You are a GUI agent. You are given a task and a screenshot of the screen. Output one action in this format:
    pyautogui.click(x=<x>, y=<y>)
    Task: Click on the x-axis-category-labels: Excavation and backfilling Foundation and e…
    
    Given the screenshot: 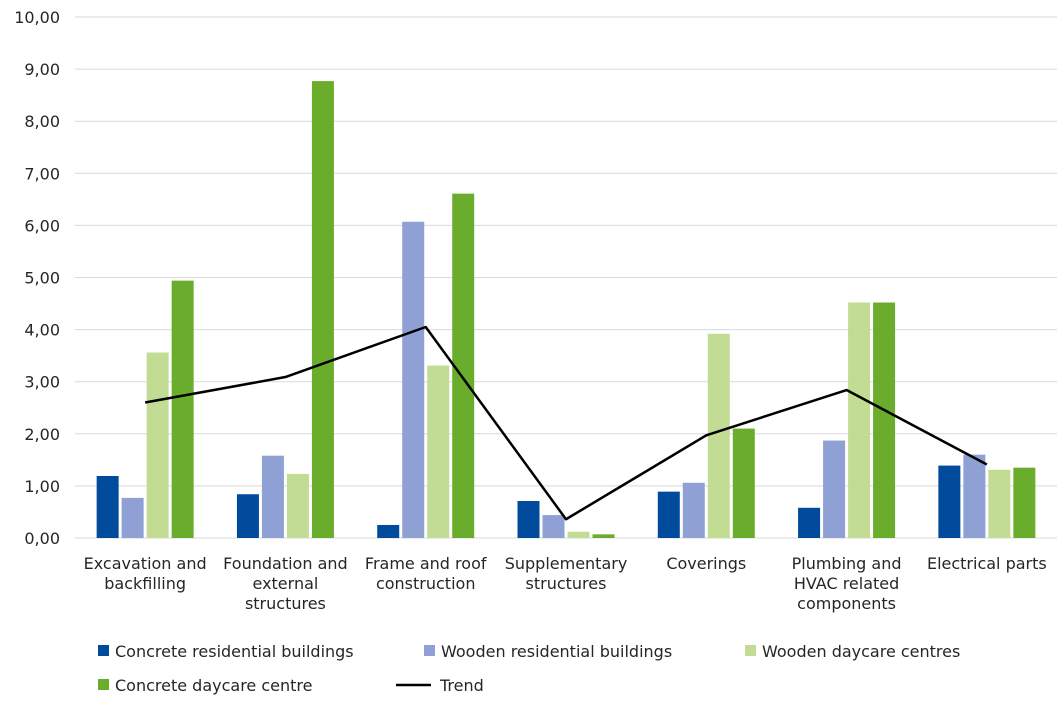 What is the action you would take?
    pyautogui.click(x=565, y=583)
    